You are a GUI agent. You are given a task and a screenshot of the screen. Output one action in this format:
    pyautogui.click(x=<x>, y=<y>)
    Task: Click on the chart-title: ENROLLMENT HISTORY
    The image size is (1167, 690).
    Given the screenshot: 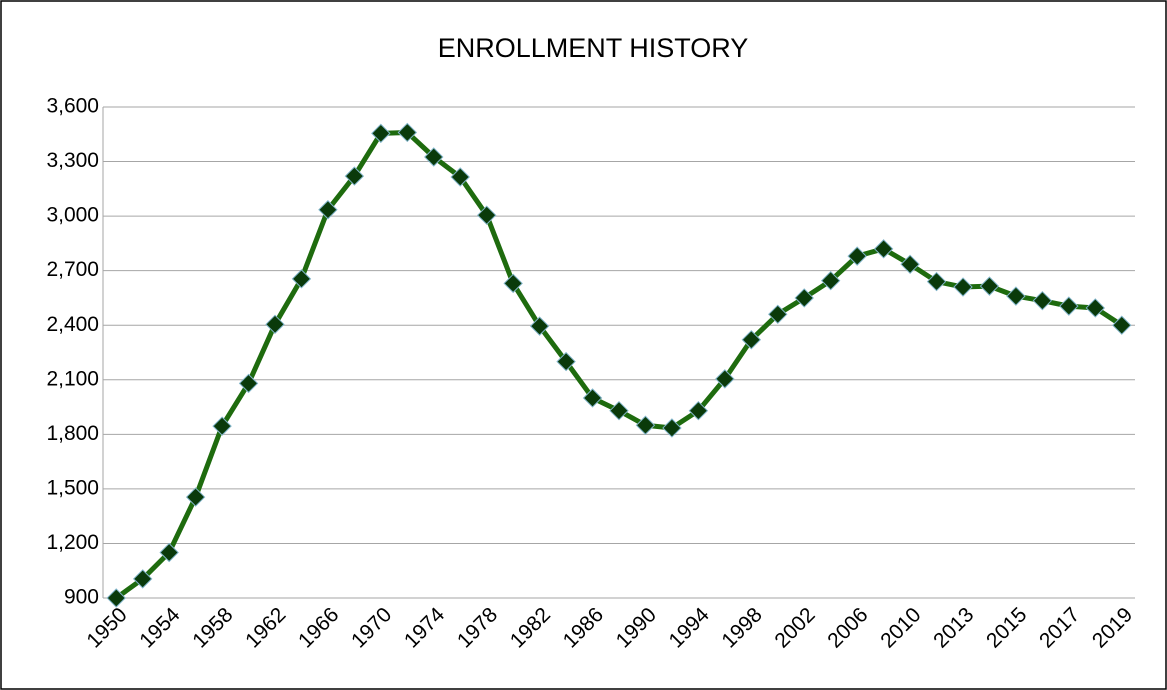 What is the action you would take?
    pyautogui.click(x=593, y=48)
    